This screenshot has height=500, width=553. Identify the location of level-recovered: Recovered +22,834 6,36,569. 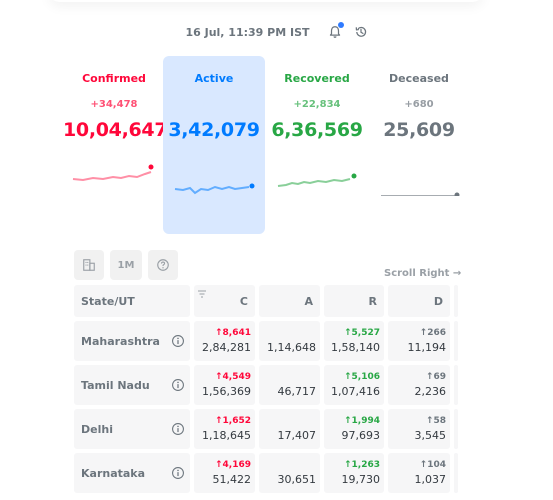
(317, 145).